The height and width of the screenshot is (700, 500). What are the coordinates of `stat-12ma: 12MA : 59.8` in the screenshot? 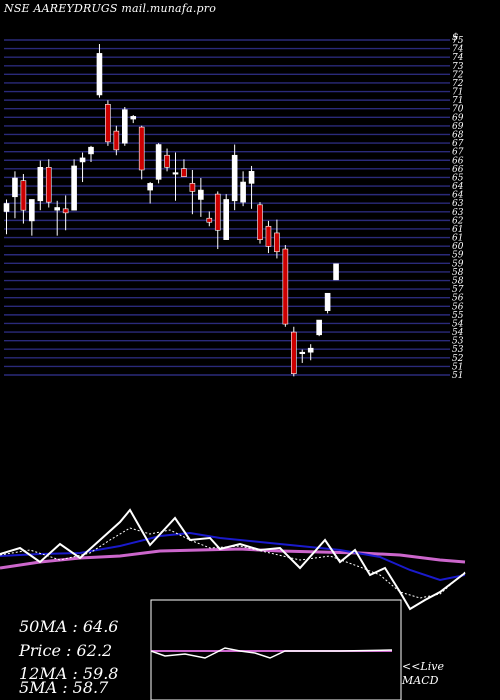 It's located at (69, 673).